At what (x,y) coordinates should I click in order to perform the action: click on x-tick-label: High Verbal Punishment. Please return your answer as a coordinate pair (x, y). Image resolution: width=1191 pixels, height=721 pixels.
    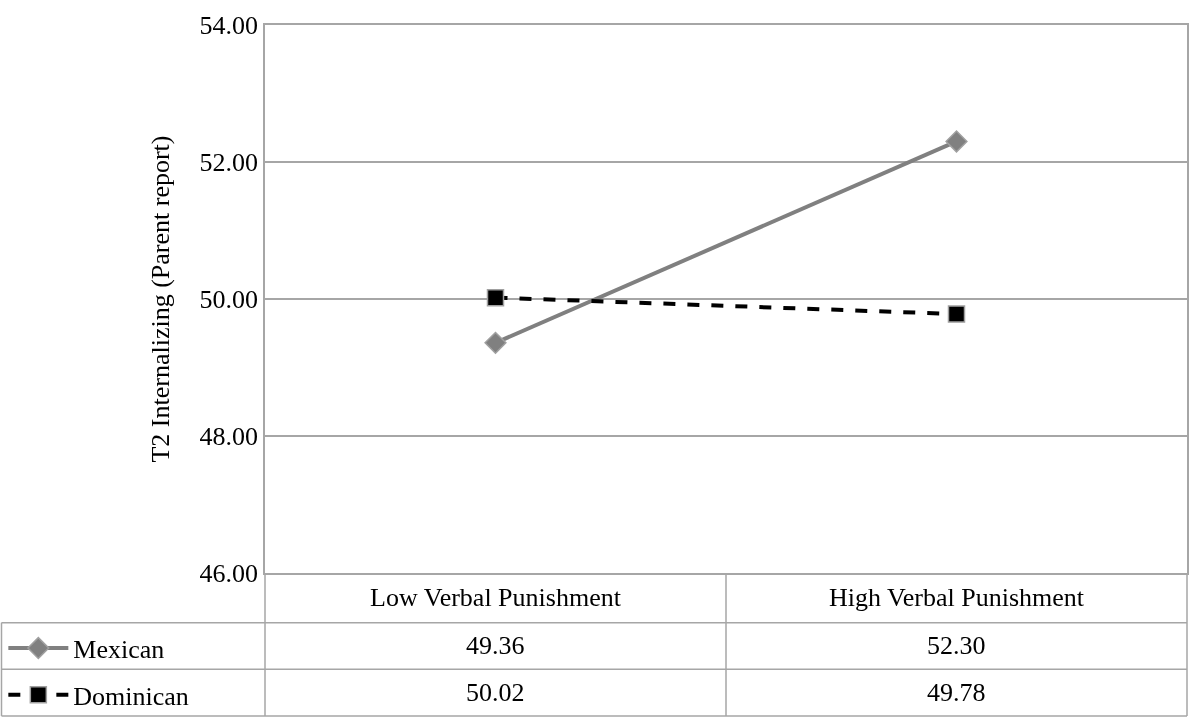
    Looking at the image, I should click on (956, 597).